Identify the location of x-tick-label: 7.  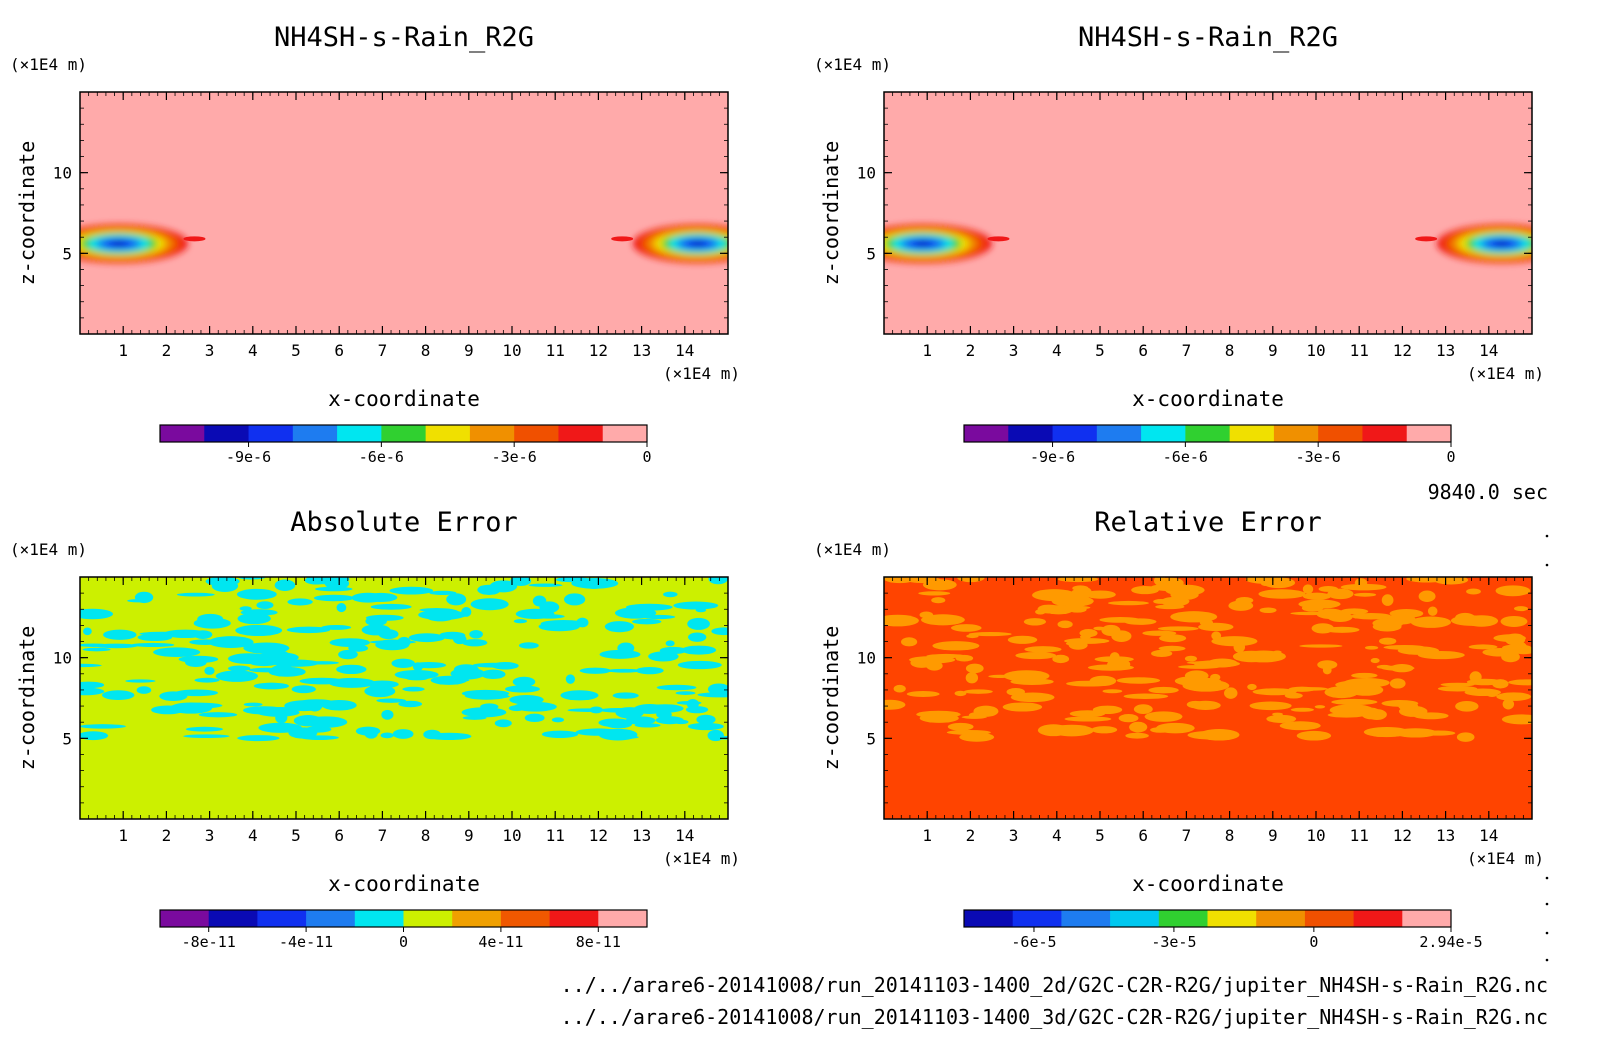
(1187, 350).